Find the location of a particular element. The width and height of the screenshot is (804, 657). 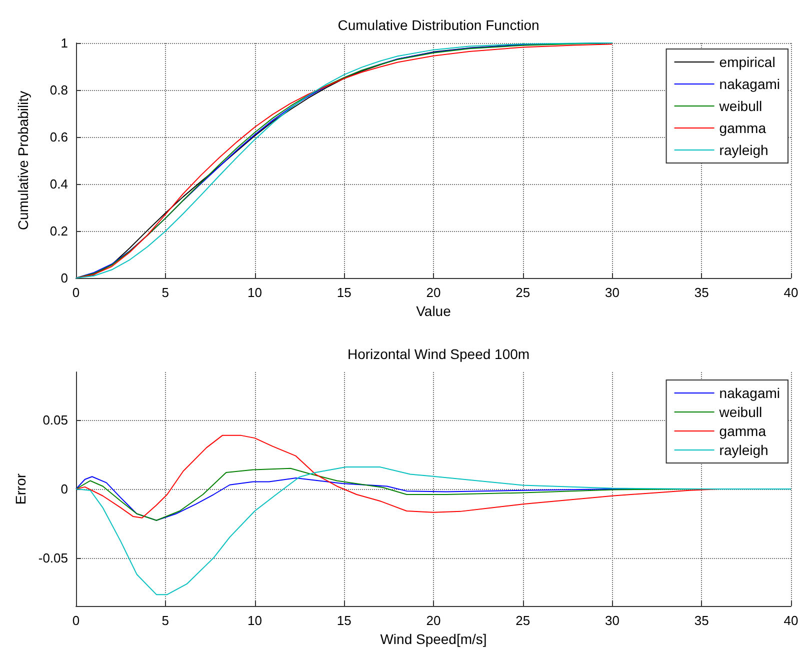

x-axis-title: Value is located at coordinates (434, 310).